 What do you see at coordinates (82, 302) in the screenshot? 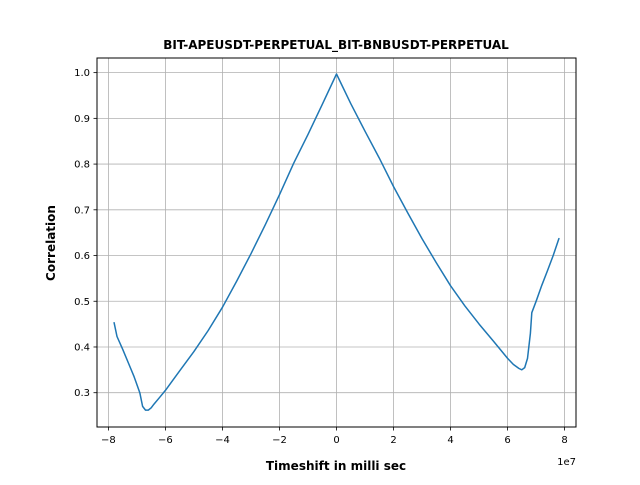
I see `y-tick-label: 0.5` at bounding box center [82, 302].